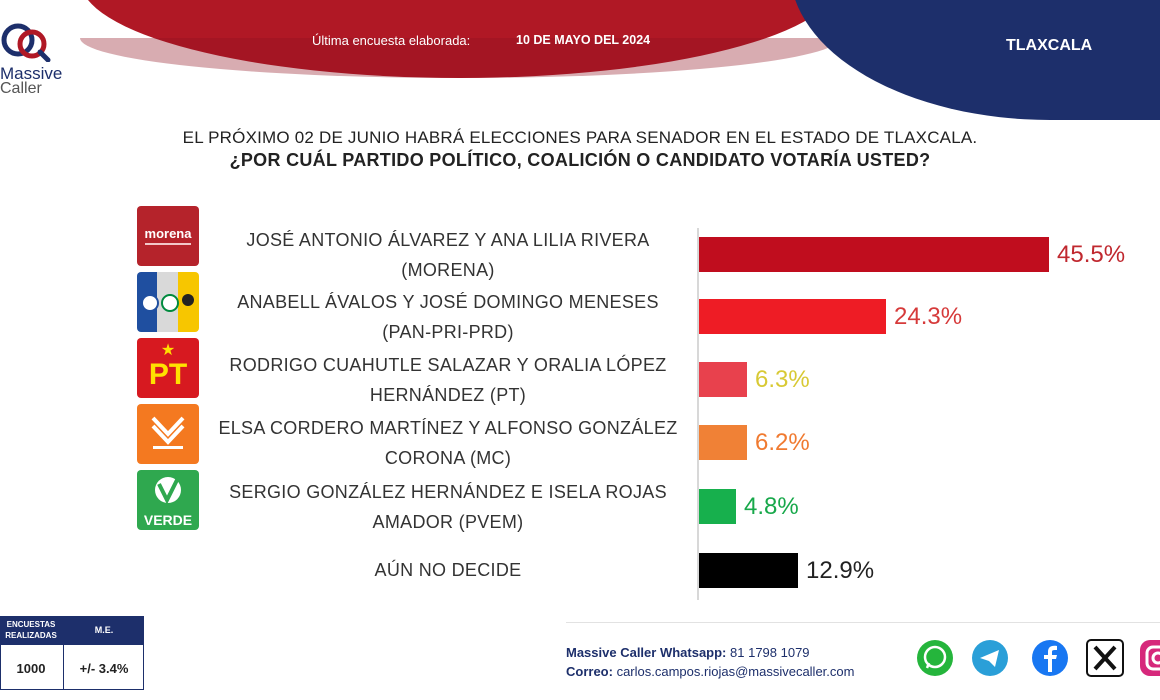 This screenshot has width=1160, height=700. I want to click on bar-value-label: 6.2%, so click(782, 442).